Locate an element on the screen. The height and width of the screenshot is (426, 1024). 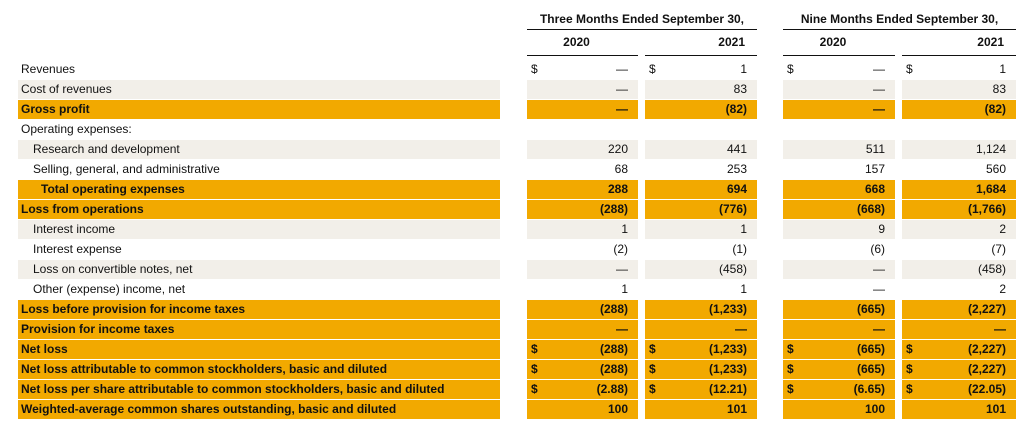
value: (2,227) is located at coordinates (986, 369).